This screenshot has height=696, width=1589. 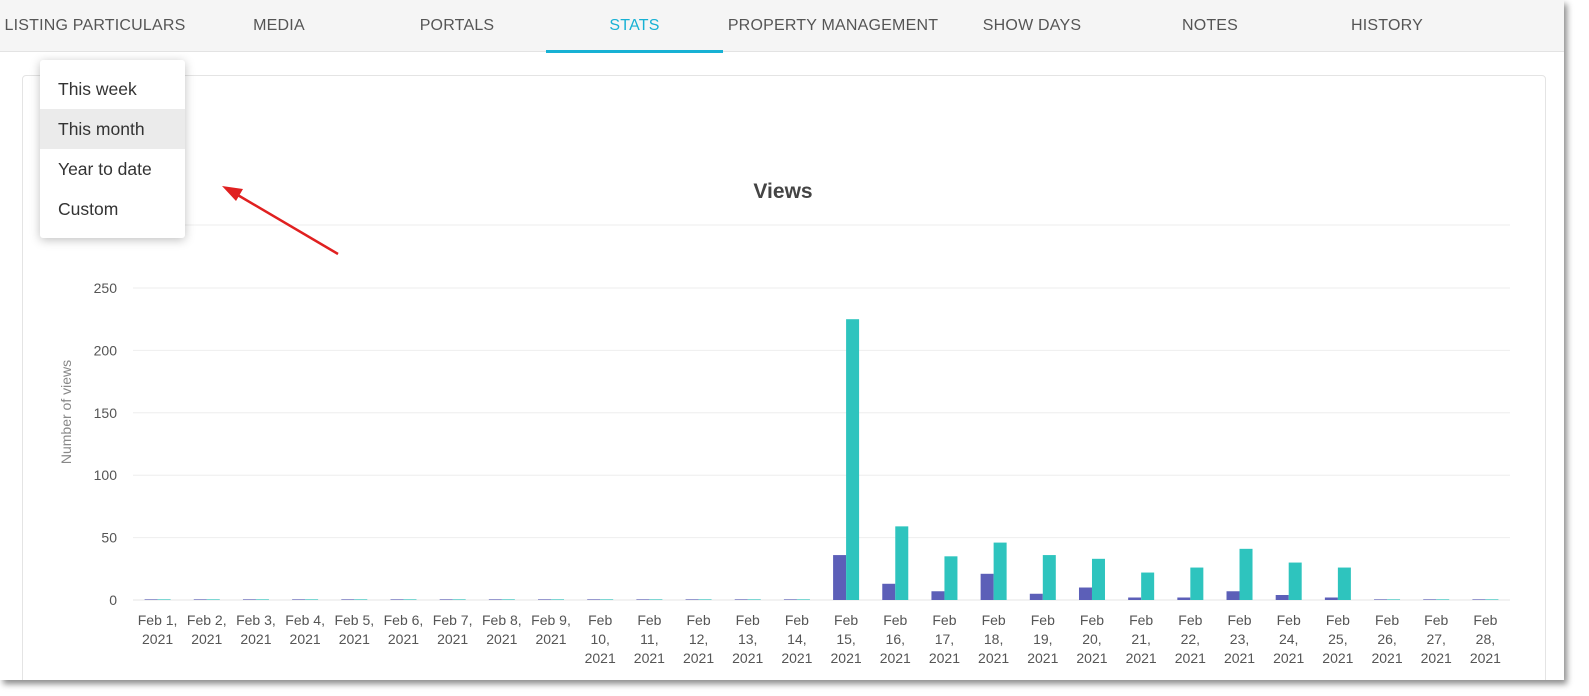 What do you see at coordinates (1042, 639) in the screenshot?
I see `x-tick-label: Feb 19, 2021` at bounding box center [1042, 639].